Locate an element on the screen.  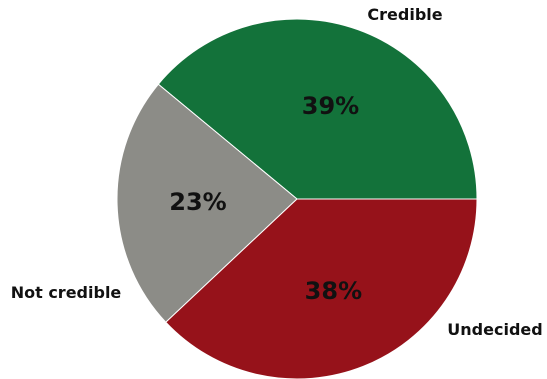
slice-name-not-credible: Not credible is located at coordinates (66, 292).